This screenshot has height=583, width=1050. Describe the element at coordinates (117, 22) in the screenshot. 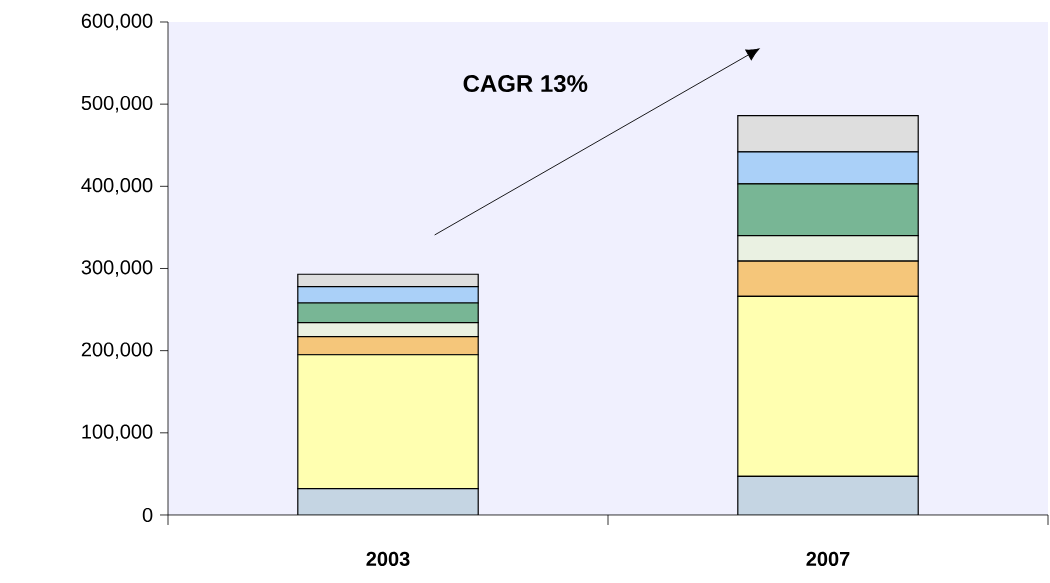

I see `y-tick-label: 600,000` at that location.